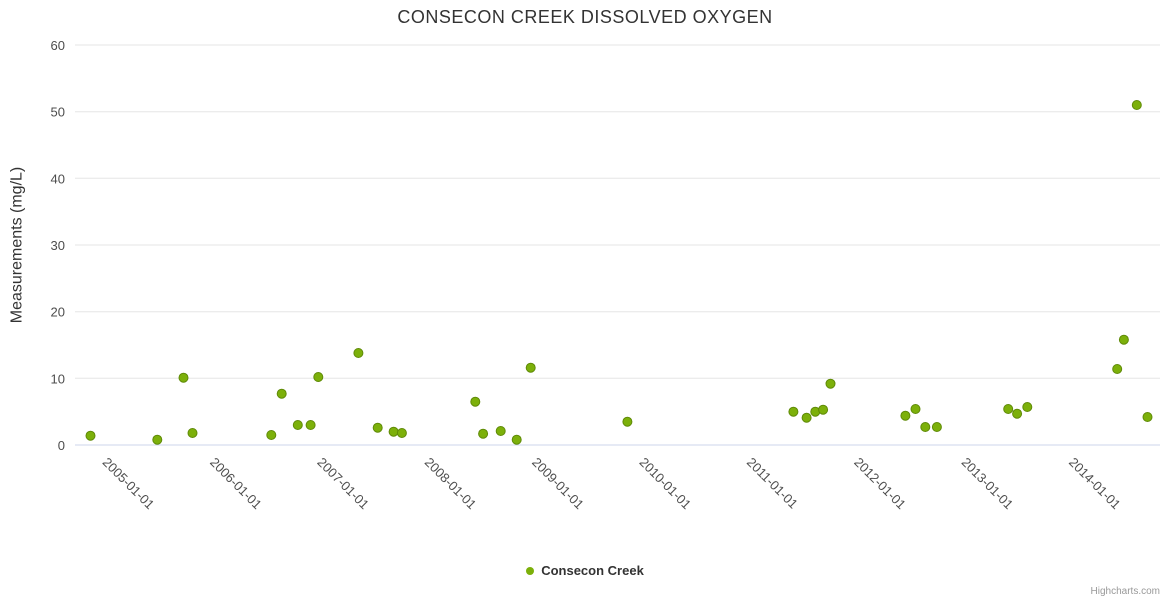  What do you see at coordinates (806, 417) in the screenshot?
I see `data-point: Consecon Creek: 2011-07-11, 4.1` at bounding box center [806, 417].